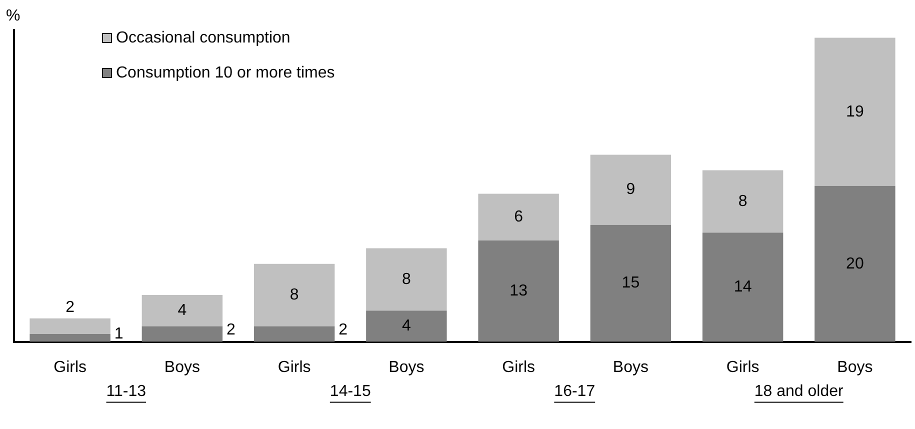  I want to click on y-axis-title: %, so click(13, 15).